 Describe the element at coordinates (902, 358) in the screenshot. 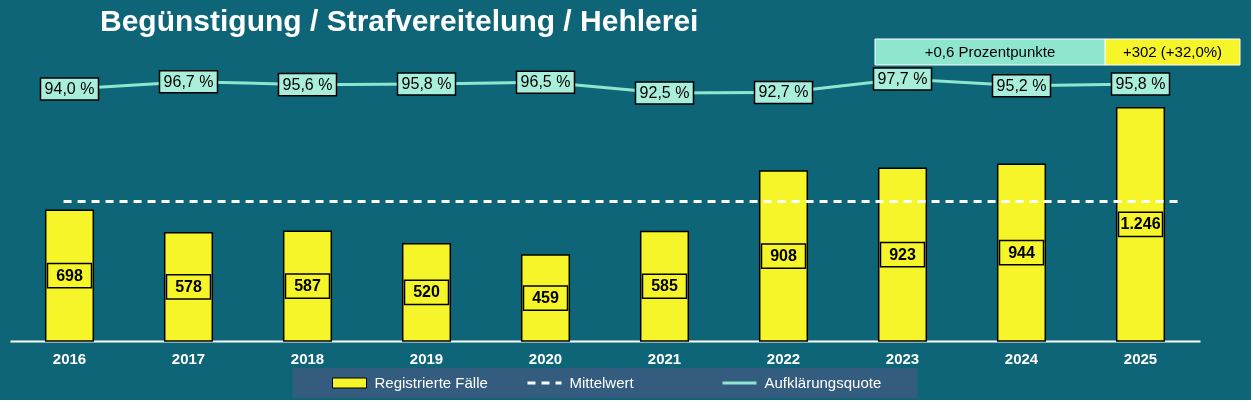

I see `x-tick-label: 2023` at that location.